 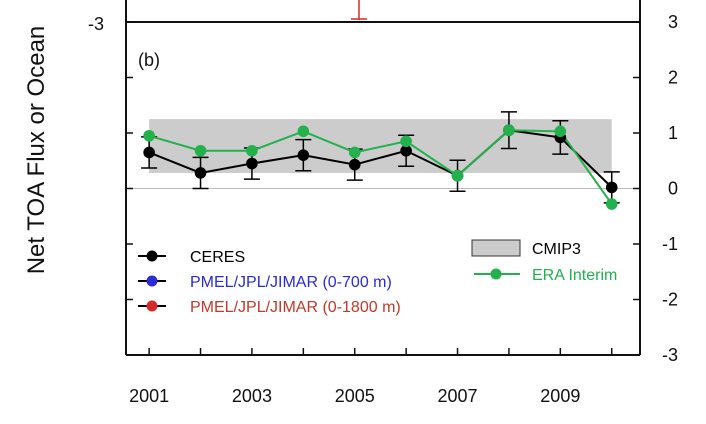 What do you see at coordinates (670, 300) in the screenshot?
I see `y-tick-label-5: -2` at bounding box center [670, 300].